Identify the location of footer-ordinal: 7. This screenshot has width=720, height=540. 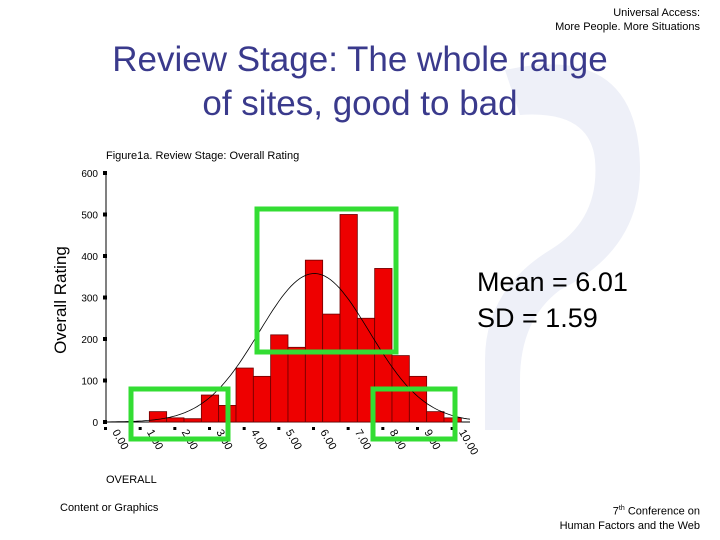
(615, 511).